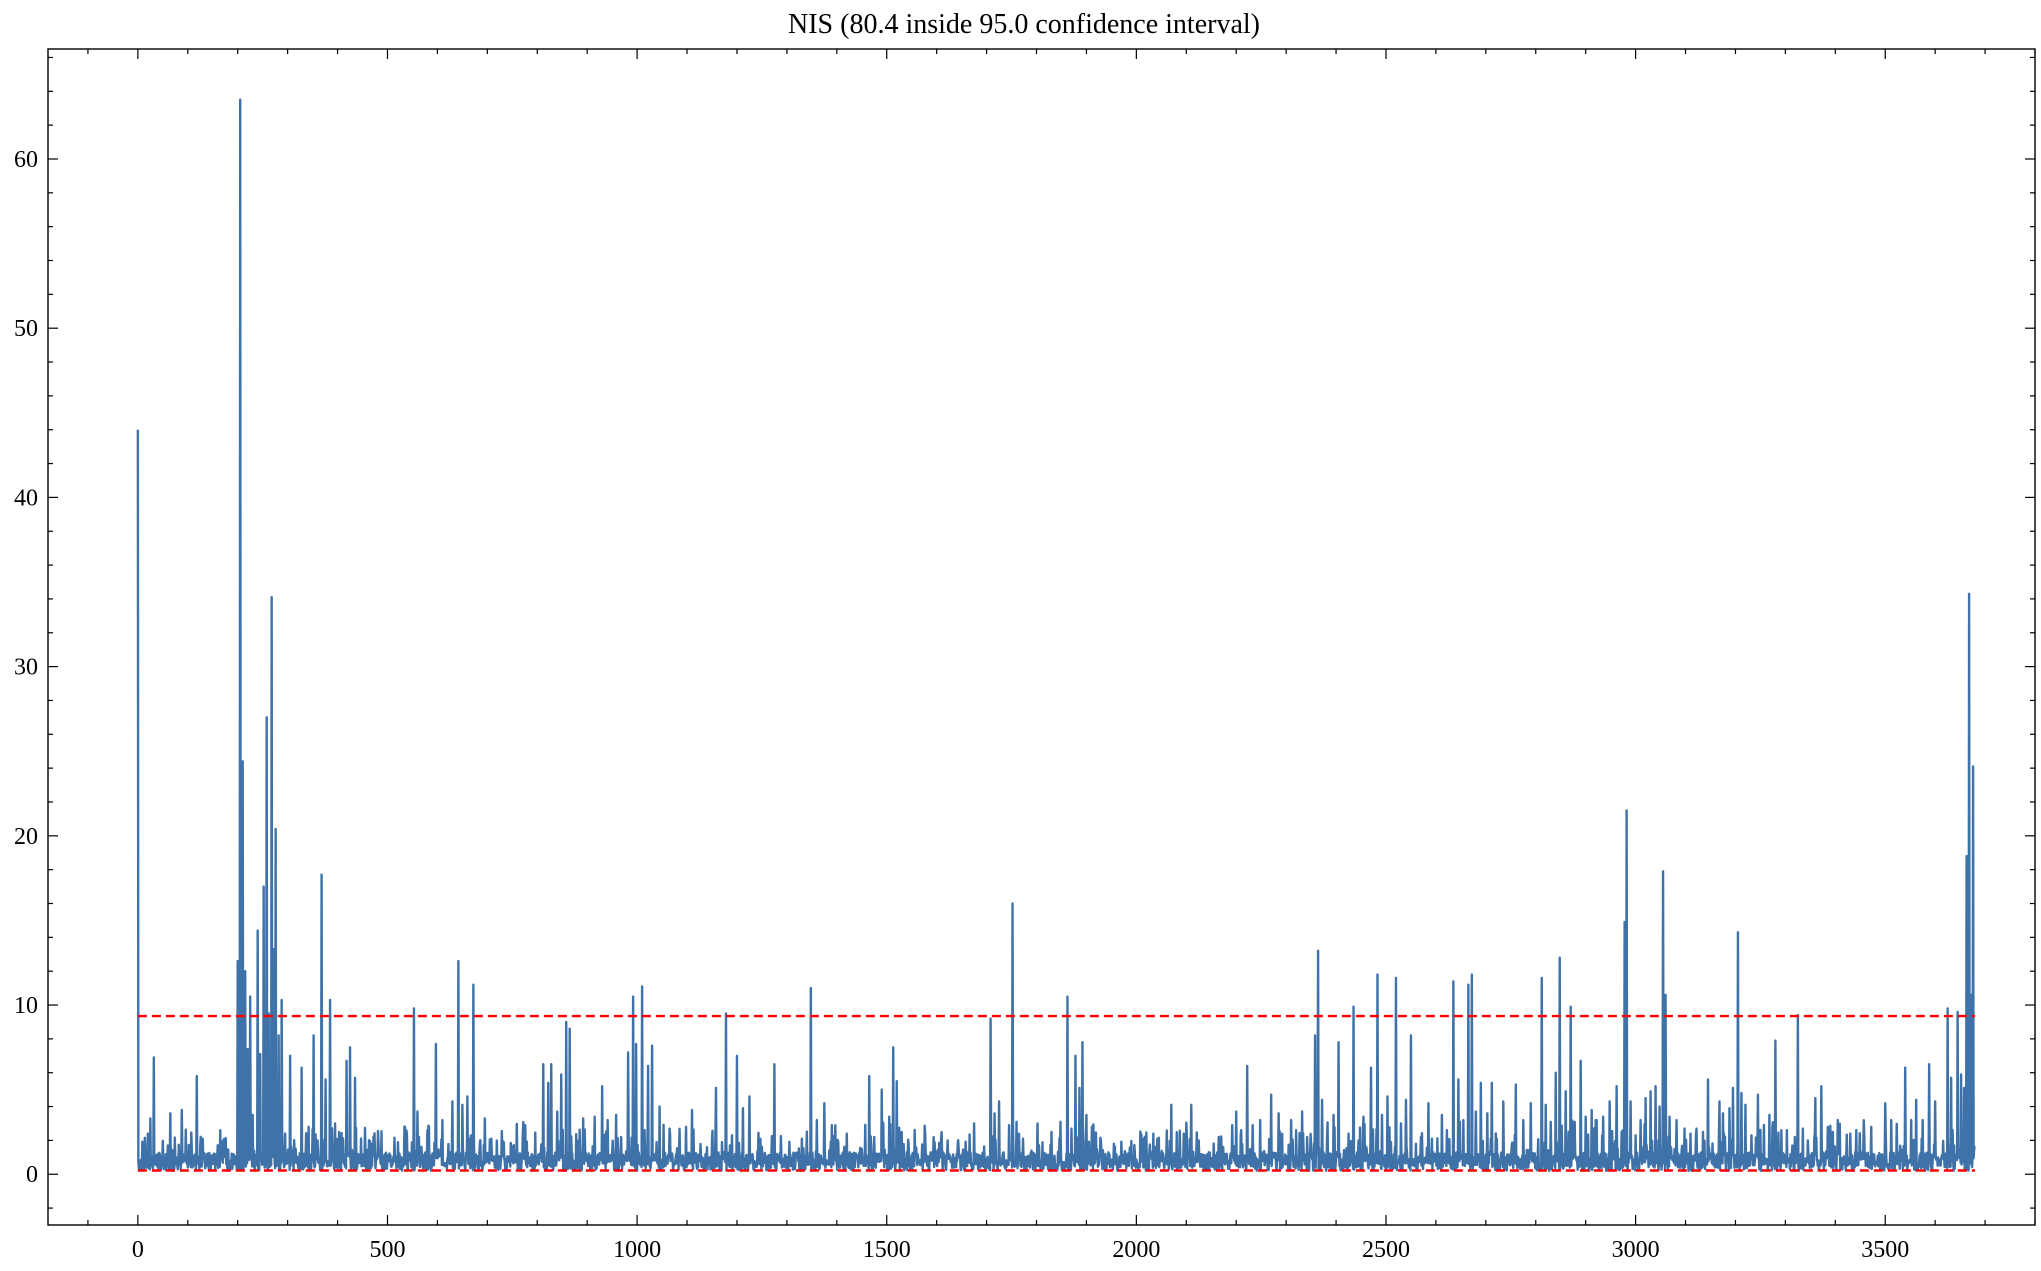 Image resolution: width=2041 pixels, height=1271 pixels. What do you see at coordinates (26, 329) in the screenshot?
I see `y-tick-label: 50` at bounding box center [26, 329].